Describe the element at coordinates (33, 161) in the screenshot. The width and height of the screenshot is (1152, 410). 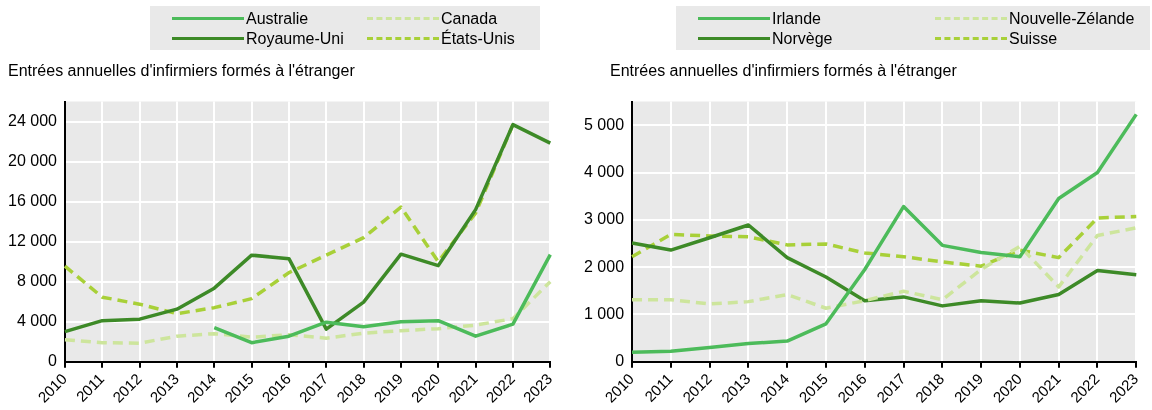
I see `y-tick-label: 20 000` at that location.